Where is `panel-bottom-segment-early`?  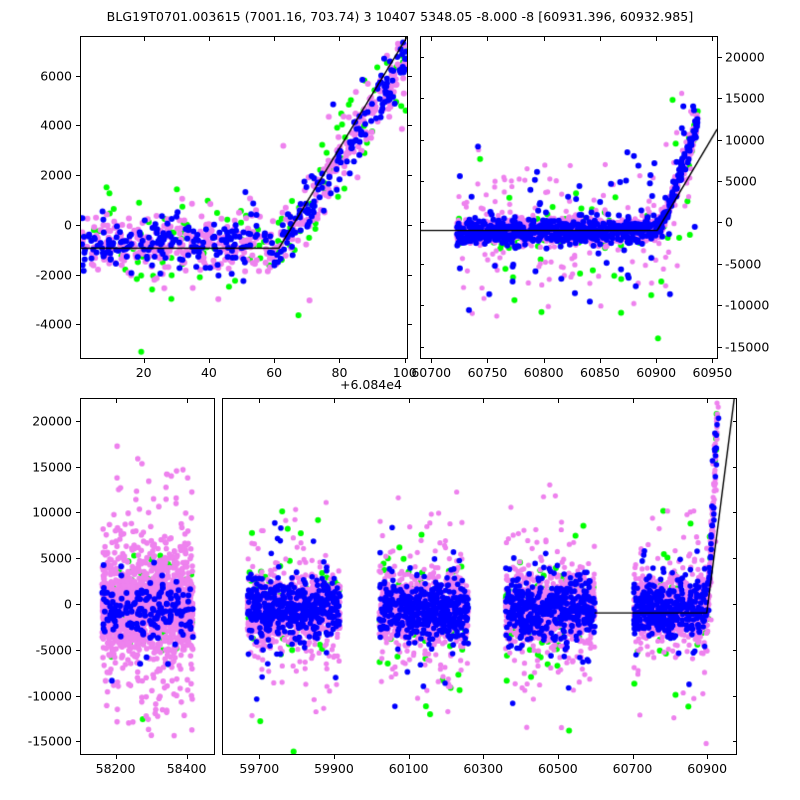
panel-bottom-segment-early is located at coordinates (147, 576).